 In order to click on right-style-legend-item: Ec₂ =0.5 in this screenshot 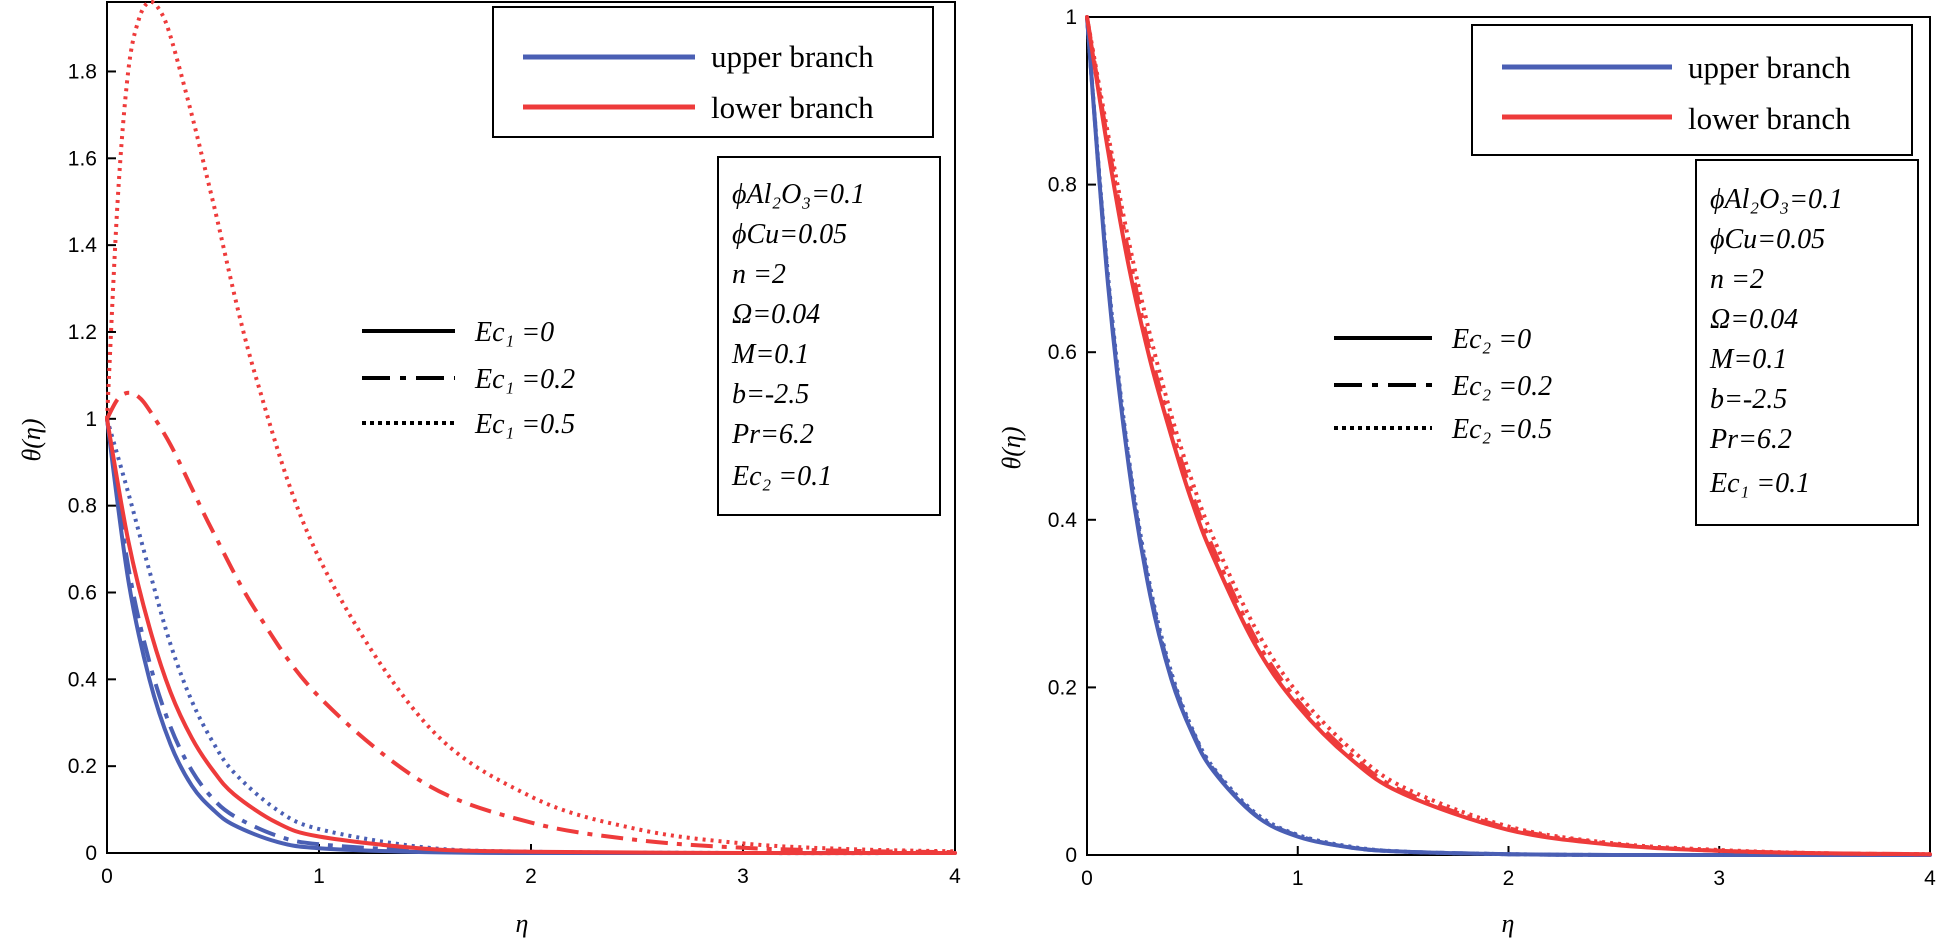, I will do `click(1501, 429)`.